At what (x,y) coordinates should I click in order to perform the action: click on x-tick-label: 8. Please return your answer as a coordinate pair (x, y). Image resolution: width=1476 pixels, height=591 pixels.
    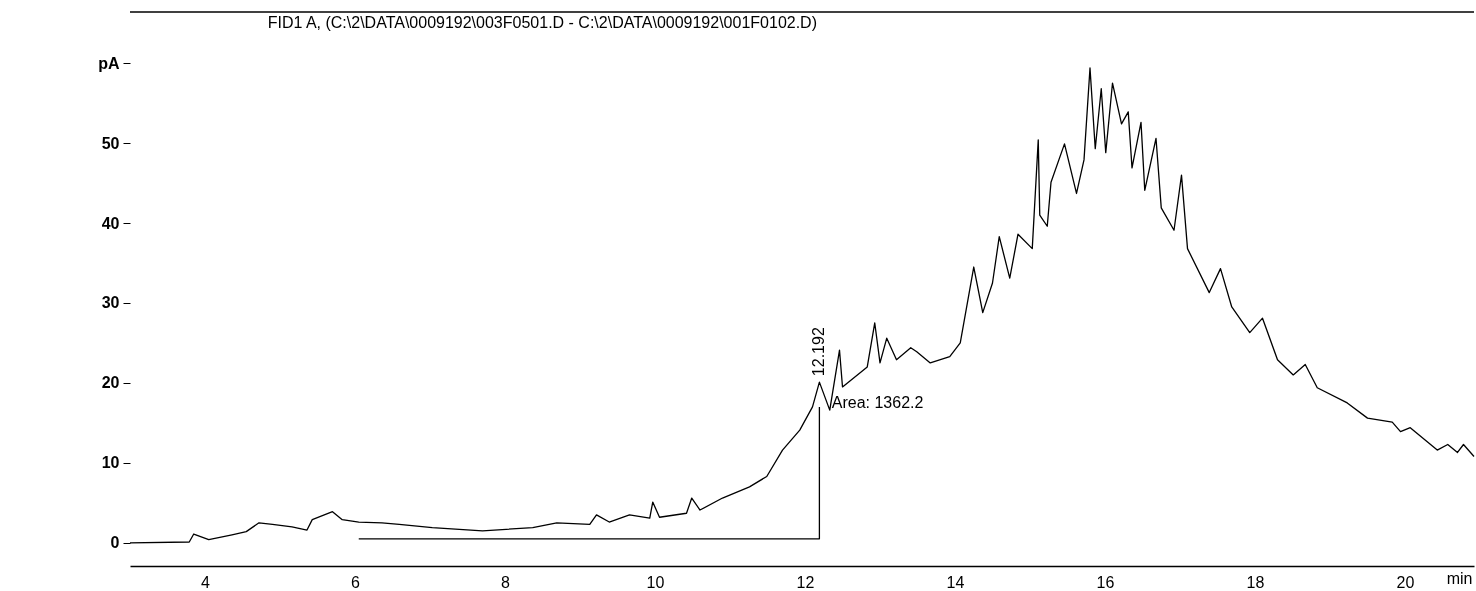
    Looking at the image, I should click on (506, 582).